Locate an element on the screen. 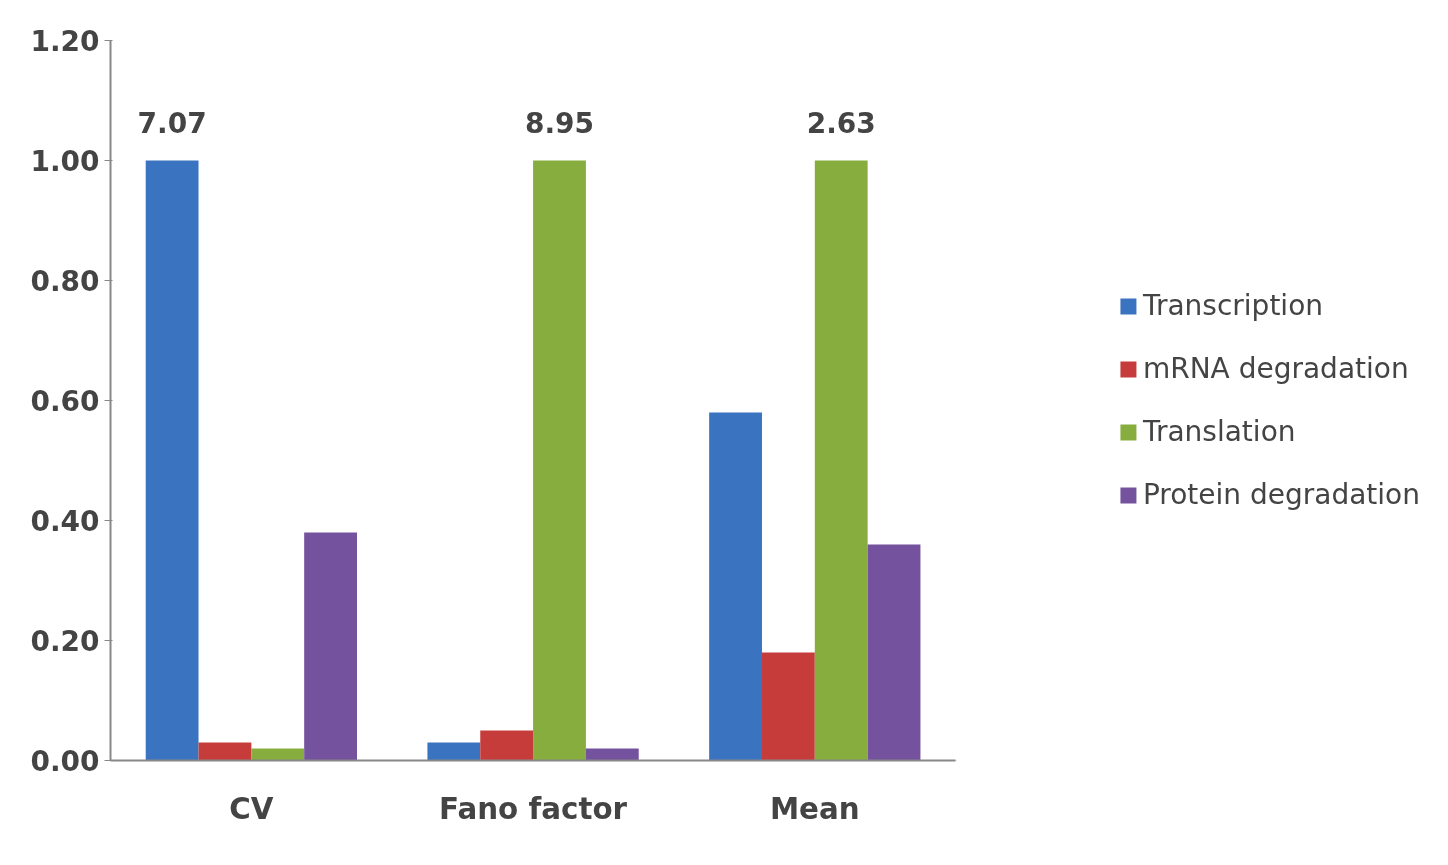 This screenshot has width=1448, height=865. y-tick-label: 0.40 is located at coordinates (65, 521).